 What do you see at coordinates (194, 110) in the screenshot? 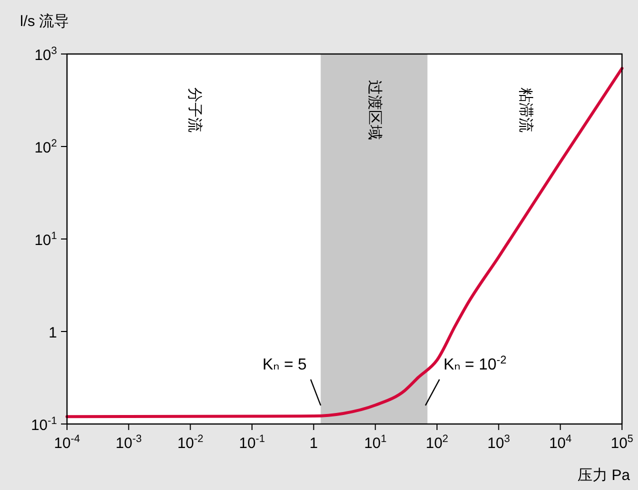
I see `annotation: 分子流` at bounding box center [194, 110].